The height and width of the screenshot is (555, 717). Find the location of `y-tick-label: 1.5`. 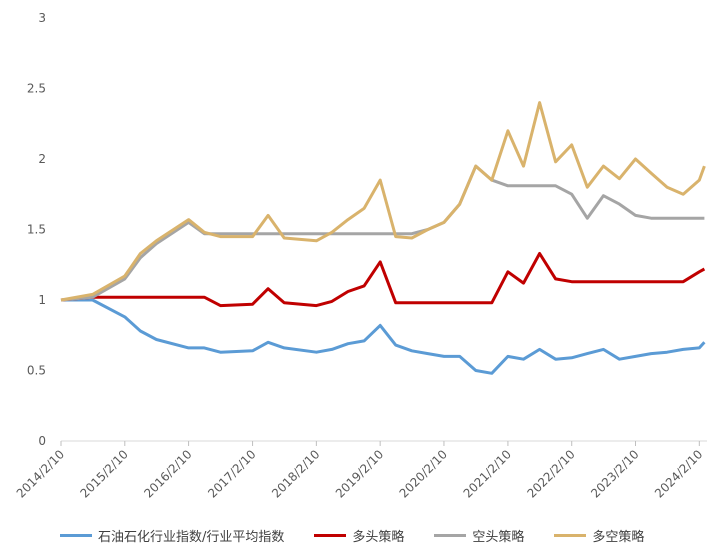

y-tick-label: 1.5 is located at coordinates (36, 230).